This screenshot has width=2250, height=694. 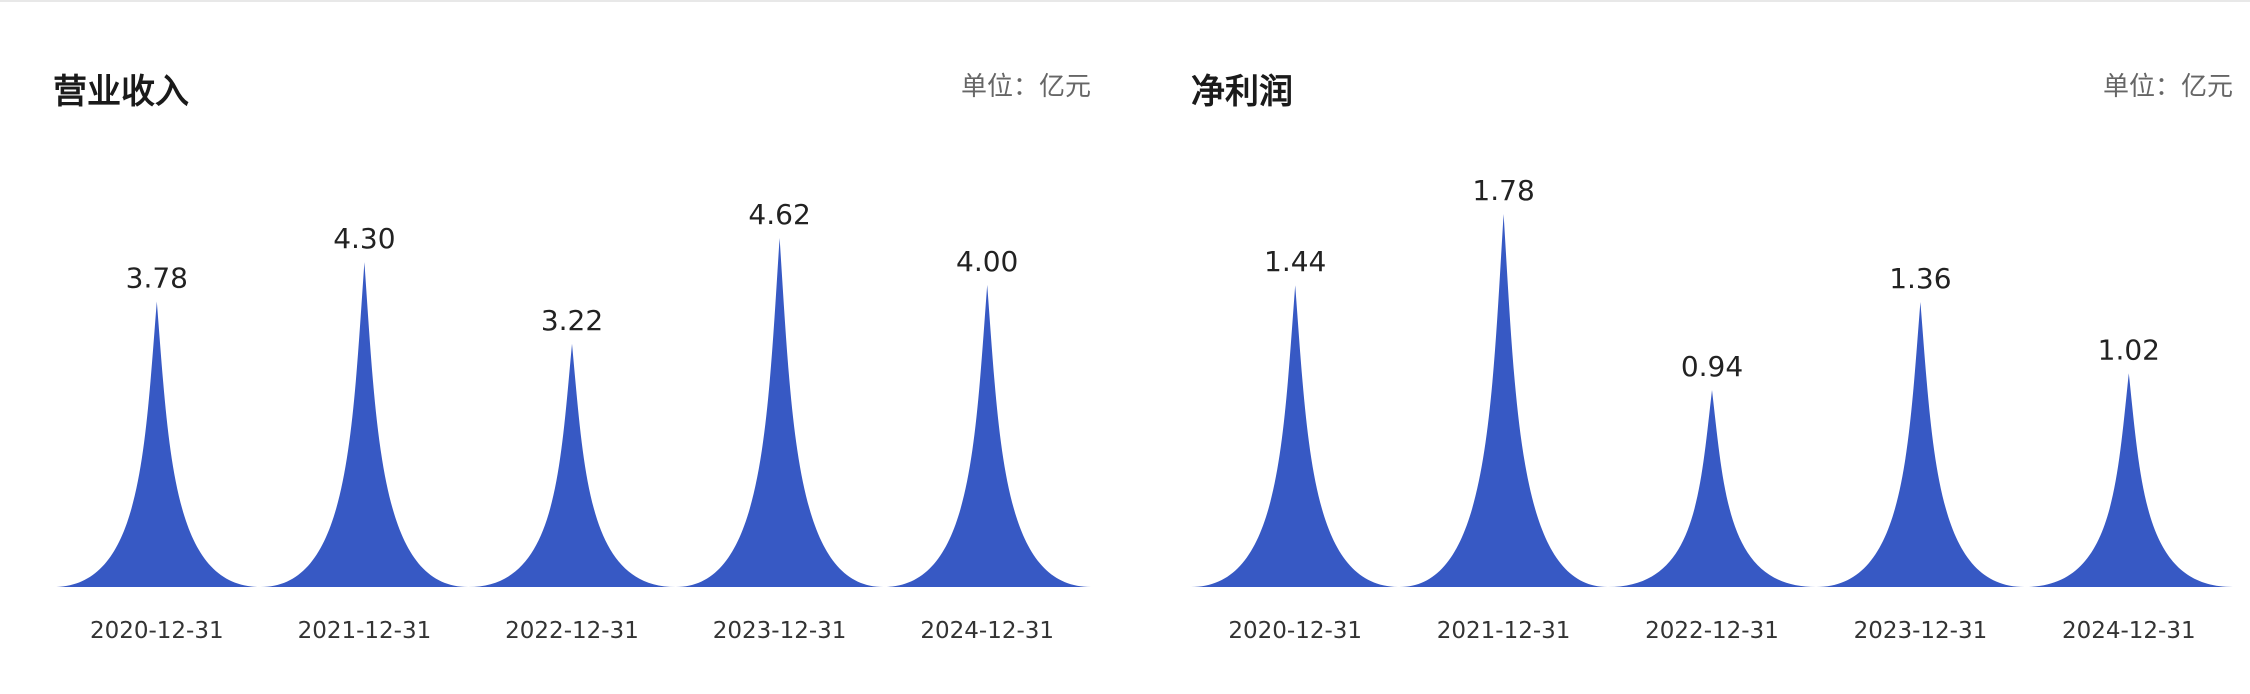 What do you see at coordinates (157, 277) in the screenshot?
I see `value-label: 3.78` at bounding box center [157, 277].